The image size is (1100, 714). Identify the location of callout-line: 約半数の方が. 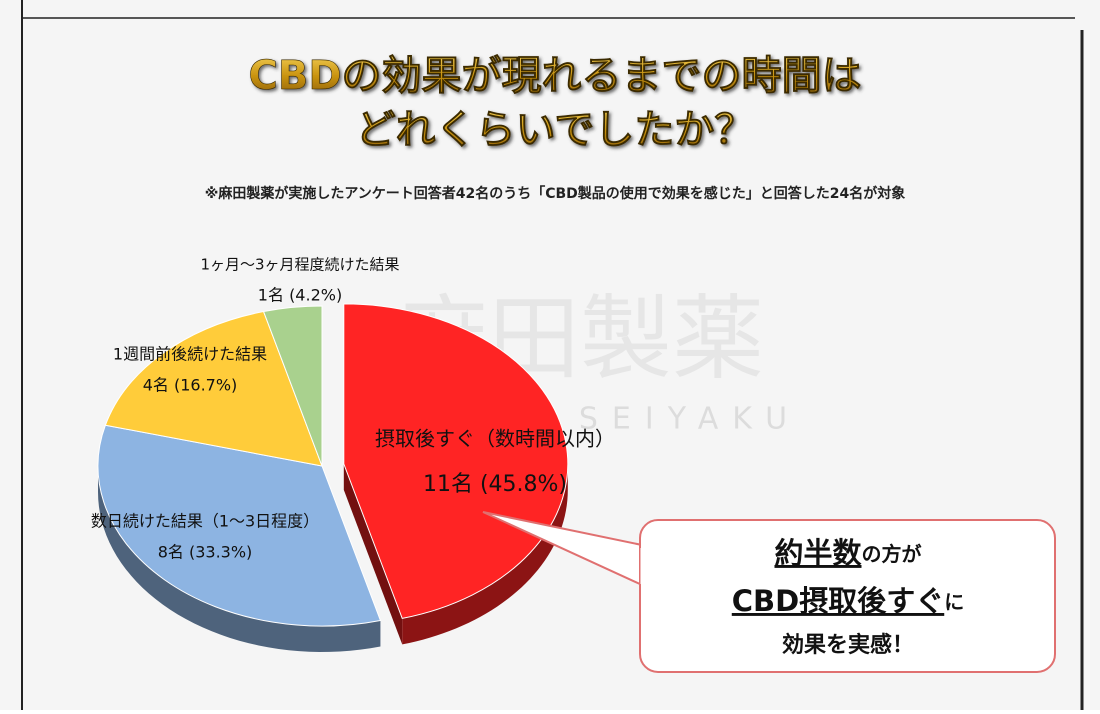
(847, 553).